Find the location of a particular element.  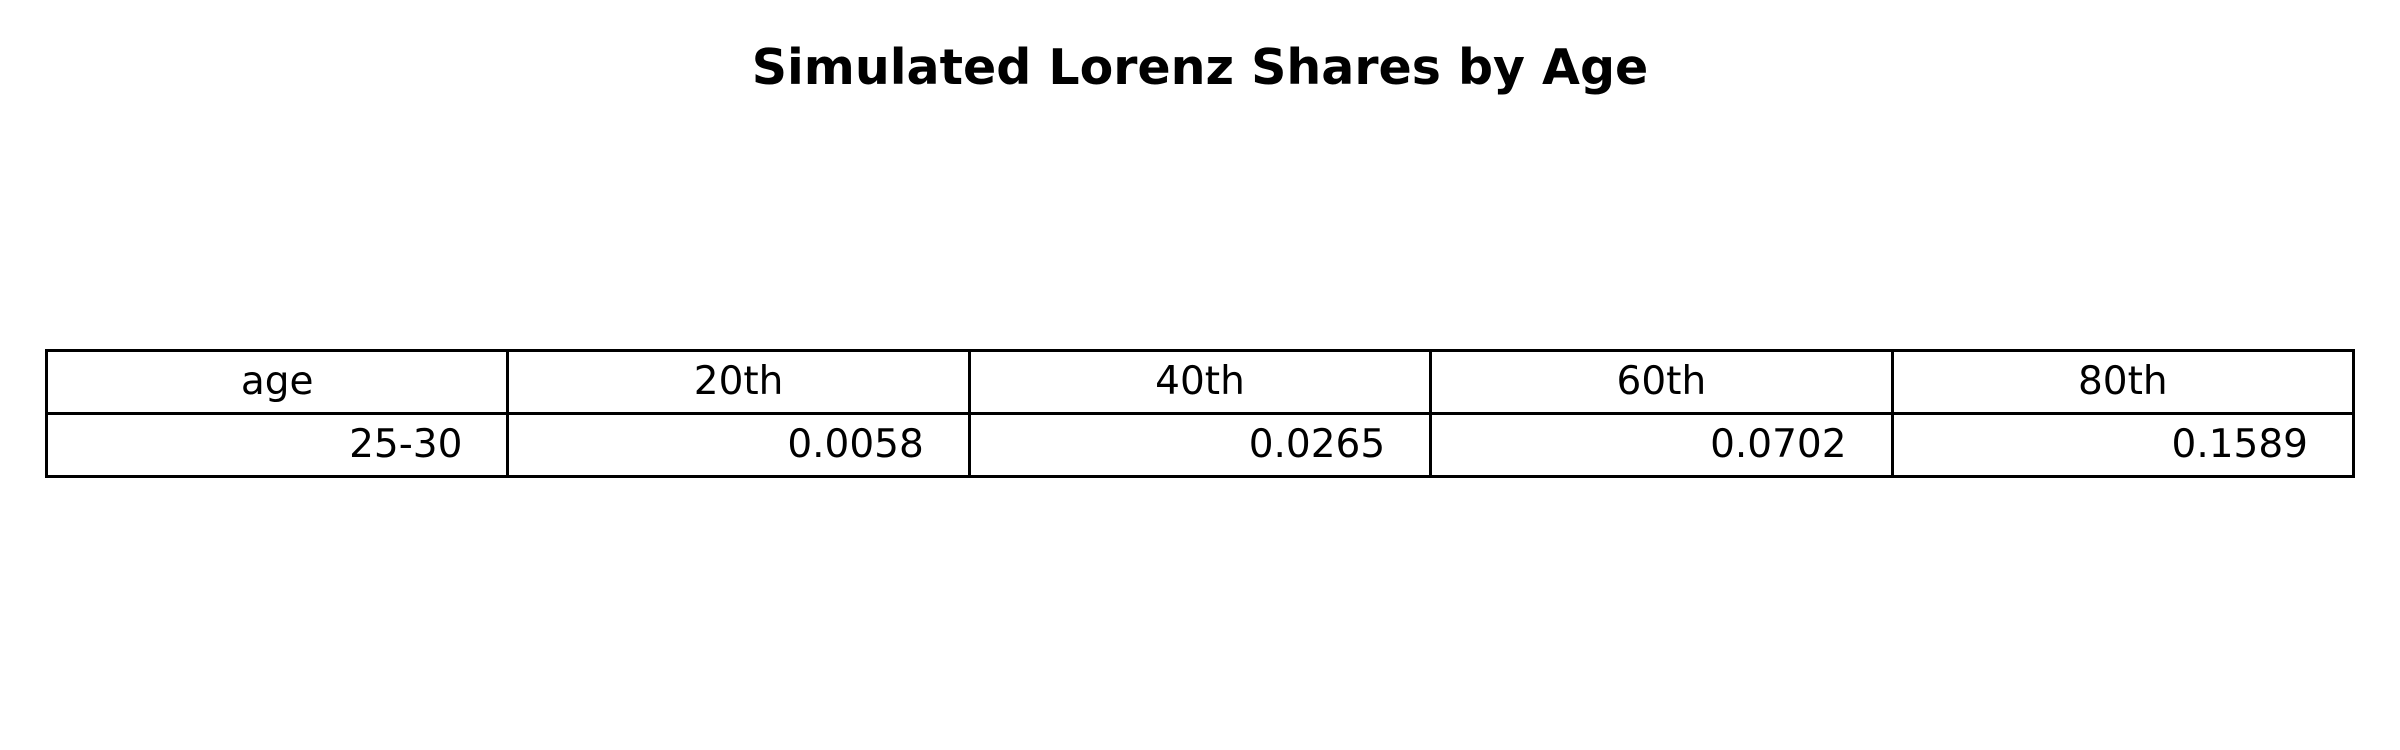

column-header-60th: 60th is located at coordinates (1661, 382).